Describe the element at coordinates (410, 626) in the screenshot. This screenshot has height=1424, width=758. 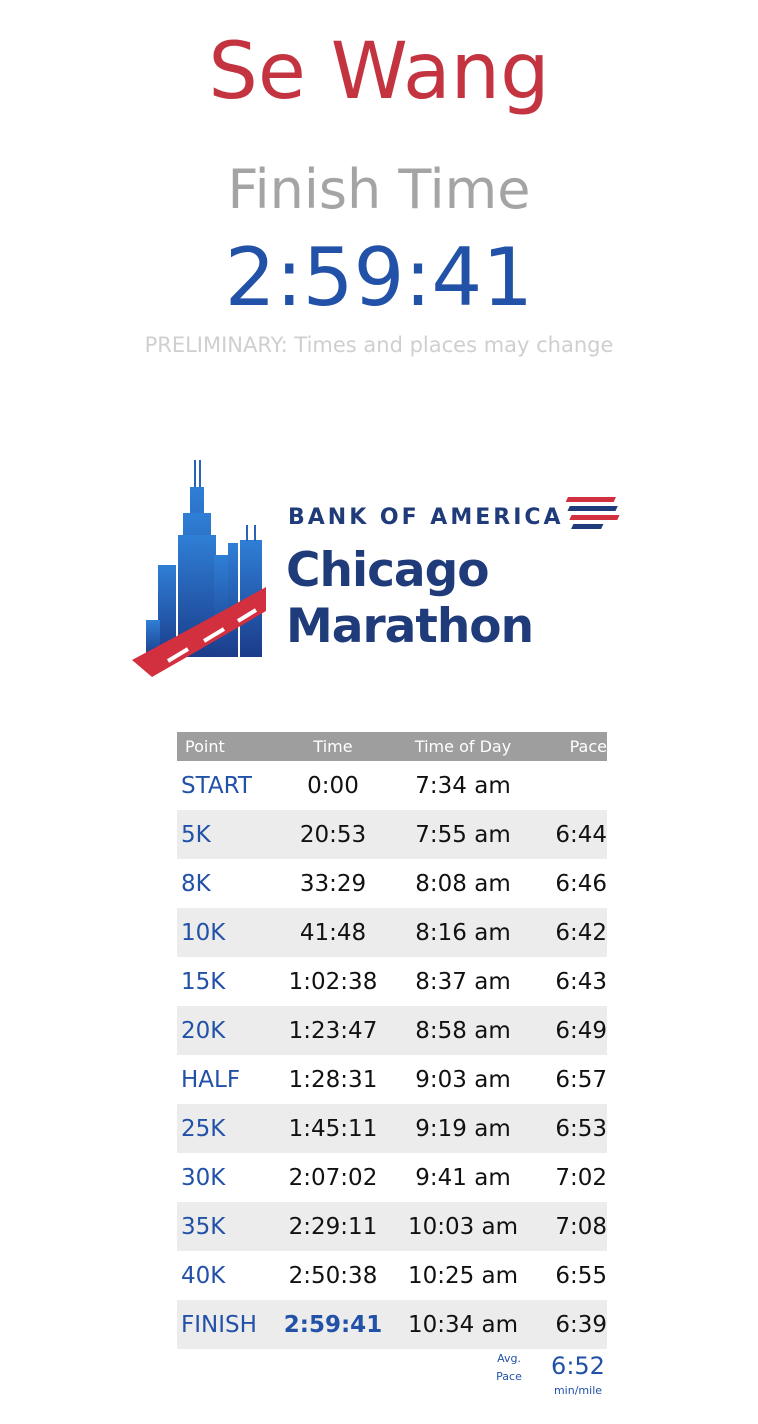
I see `logo-line-marathon: Marathon` at that location.